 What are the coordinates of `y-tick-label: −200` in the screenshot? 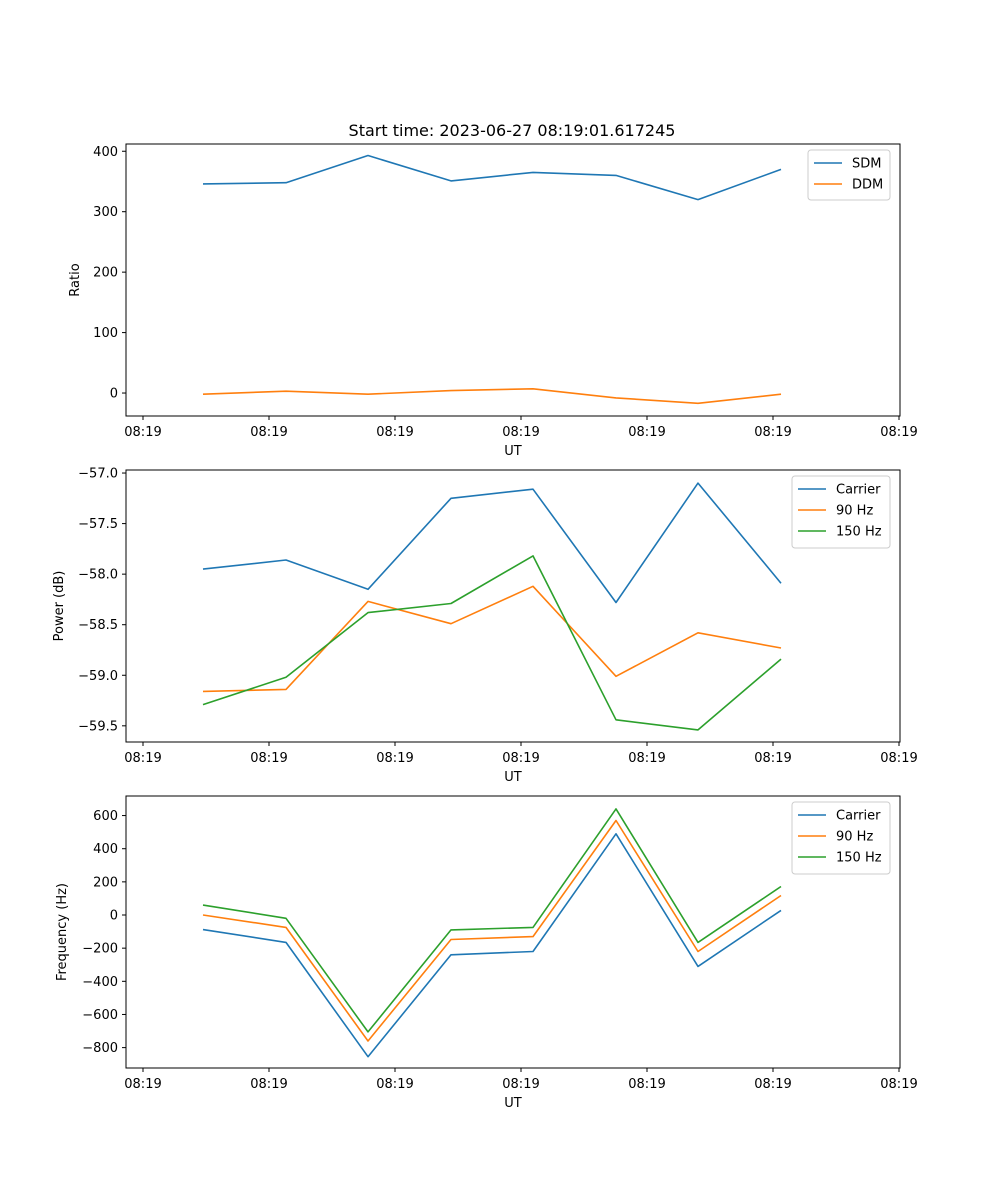 It's located at (100, 949).